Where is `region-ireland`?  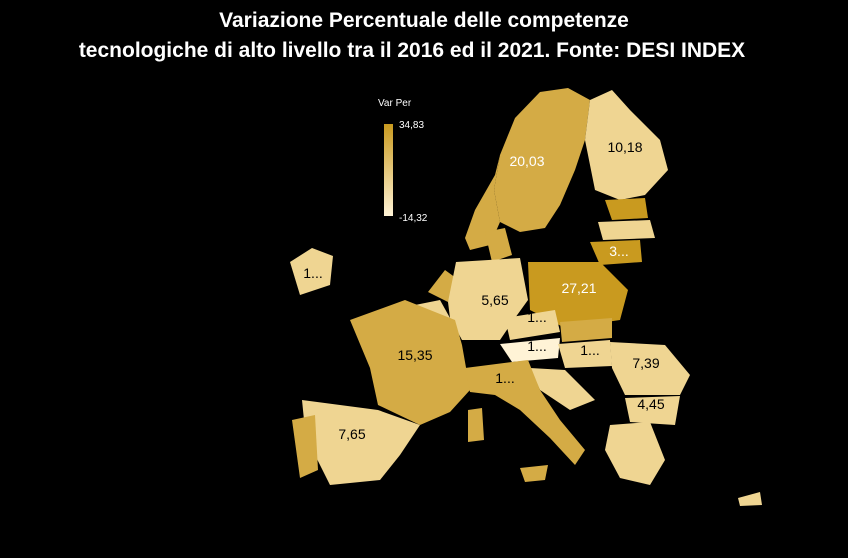
region-ireland is located at coordinates (311, 271).